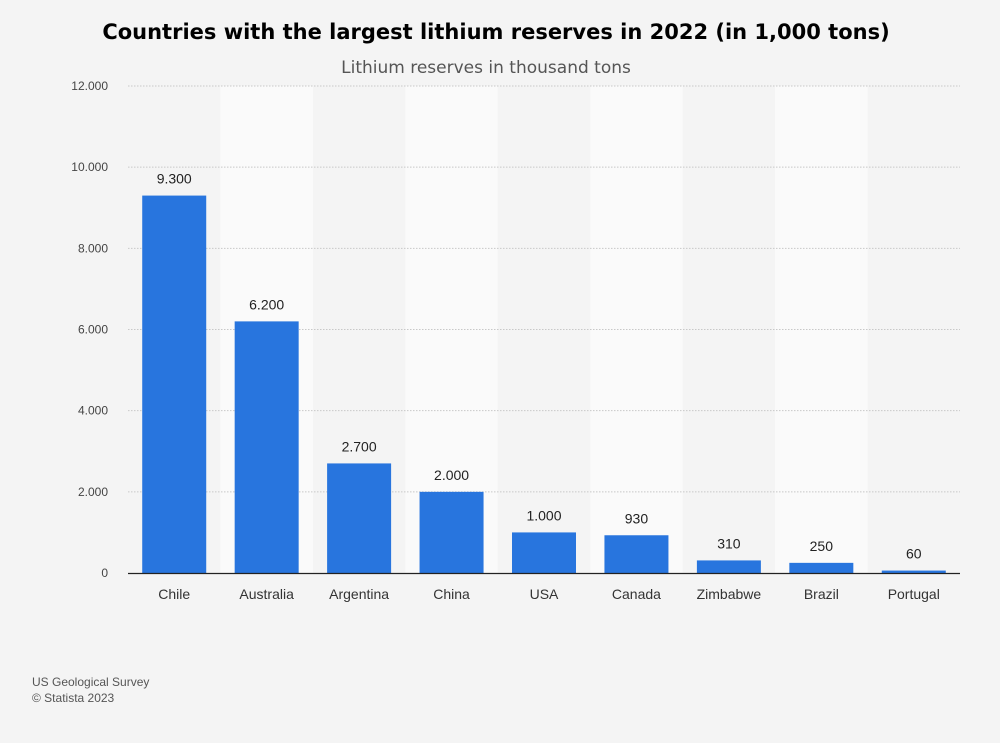 The height and width of the screenshot is (743, 1000). Describe the element at coordinates (266, 304) in the screenshot. I see `value-label: 6.200` at that location.